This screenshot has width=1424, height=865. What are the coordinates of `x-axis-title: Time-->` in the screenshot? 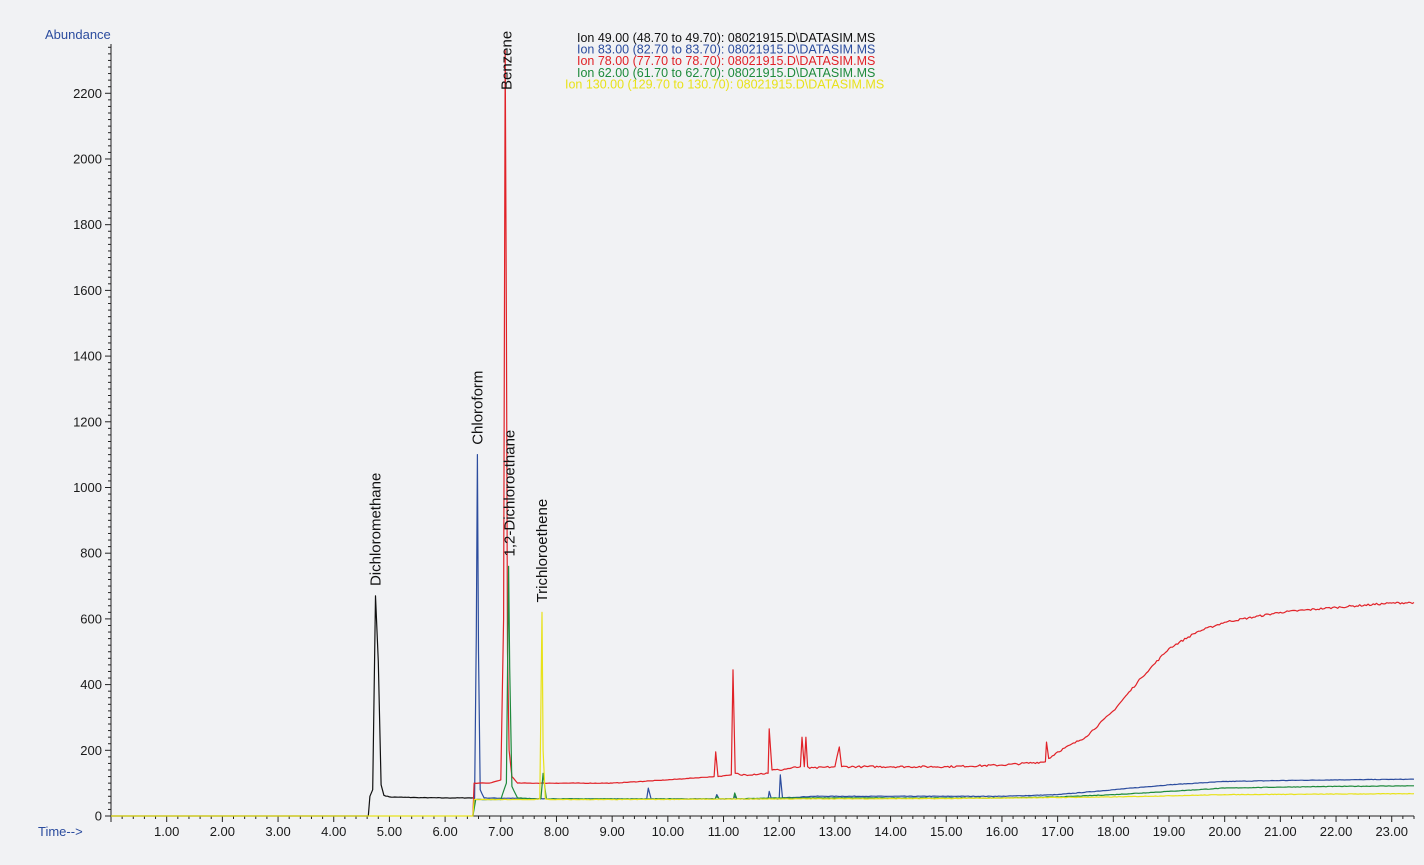 It's located at (60, 831).